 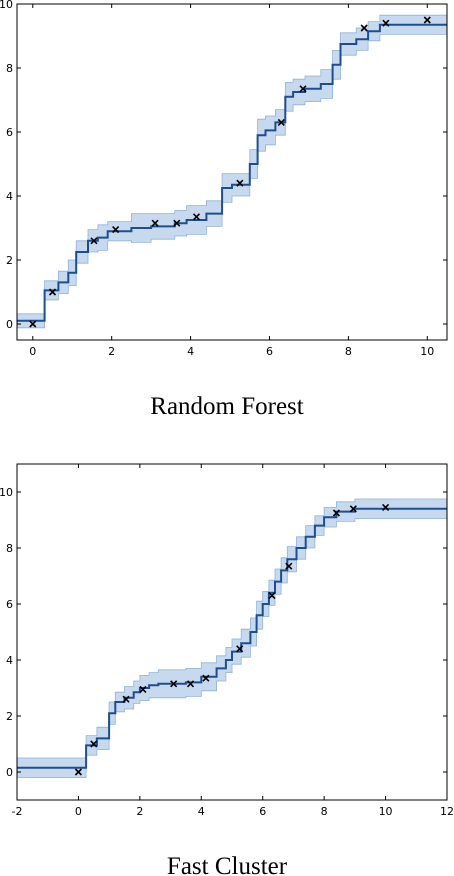 What do you see at coordinates (6, 5) in the screenshot?
I see `chart-1-y-tick-label: 10` at bounding box center [6, 5].